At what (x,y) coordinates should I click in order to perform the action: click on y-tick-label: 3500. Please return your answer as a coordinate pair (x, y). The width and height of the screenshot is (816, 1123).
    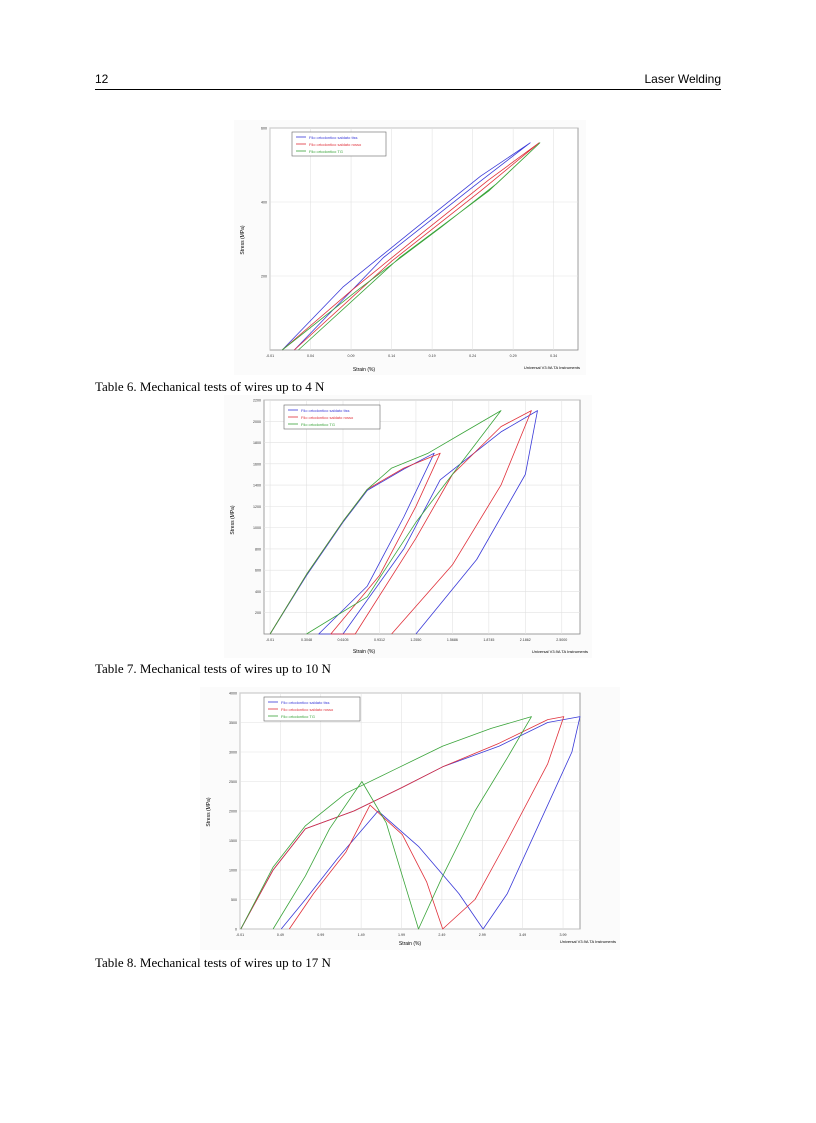
    Looking at the image, I should click on (233, 723).